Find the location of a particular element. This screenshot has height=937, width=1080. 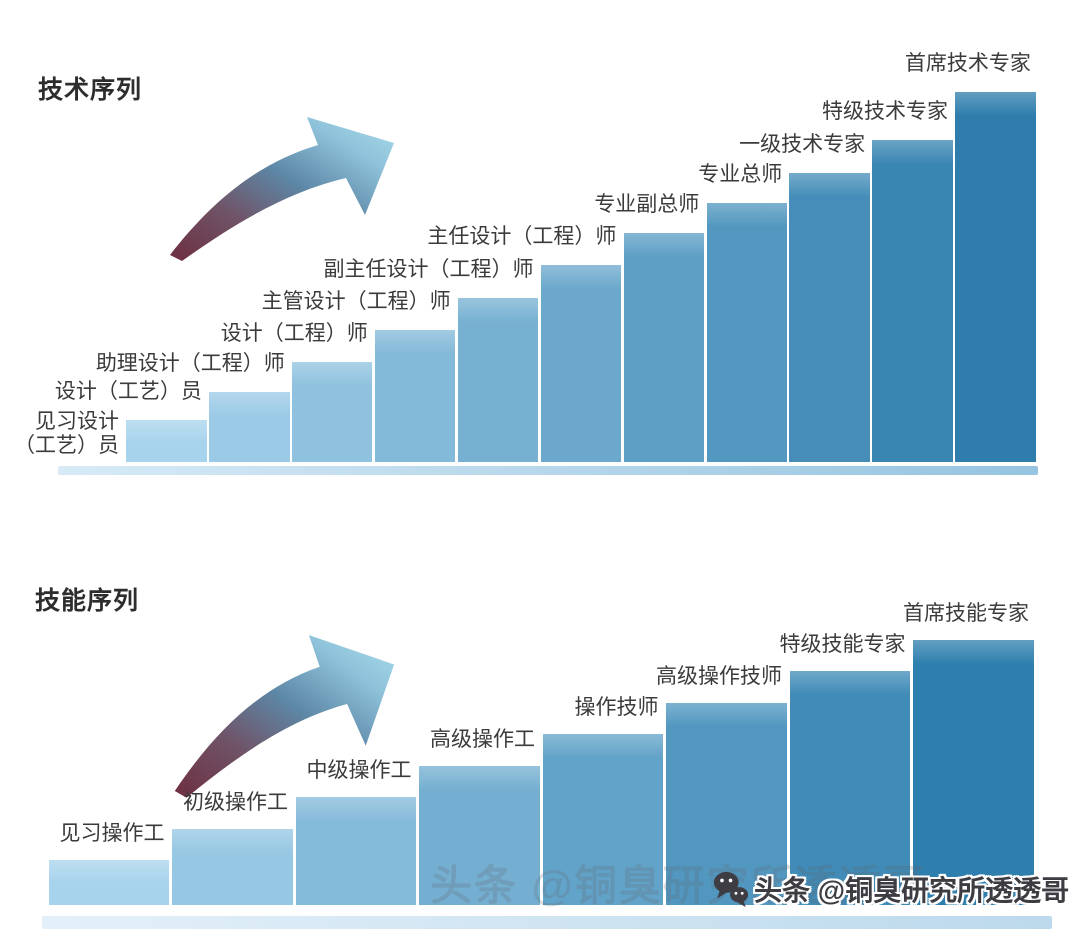

bar-label-level-9: 专业总师 is located at coordinates (740, 174).